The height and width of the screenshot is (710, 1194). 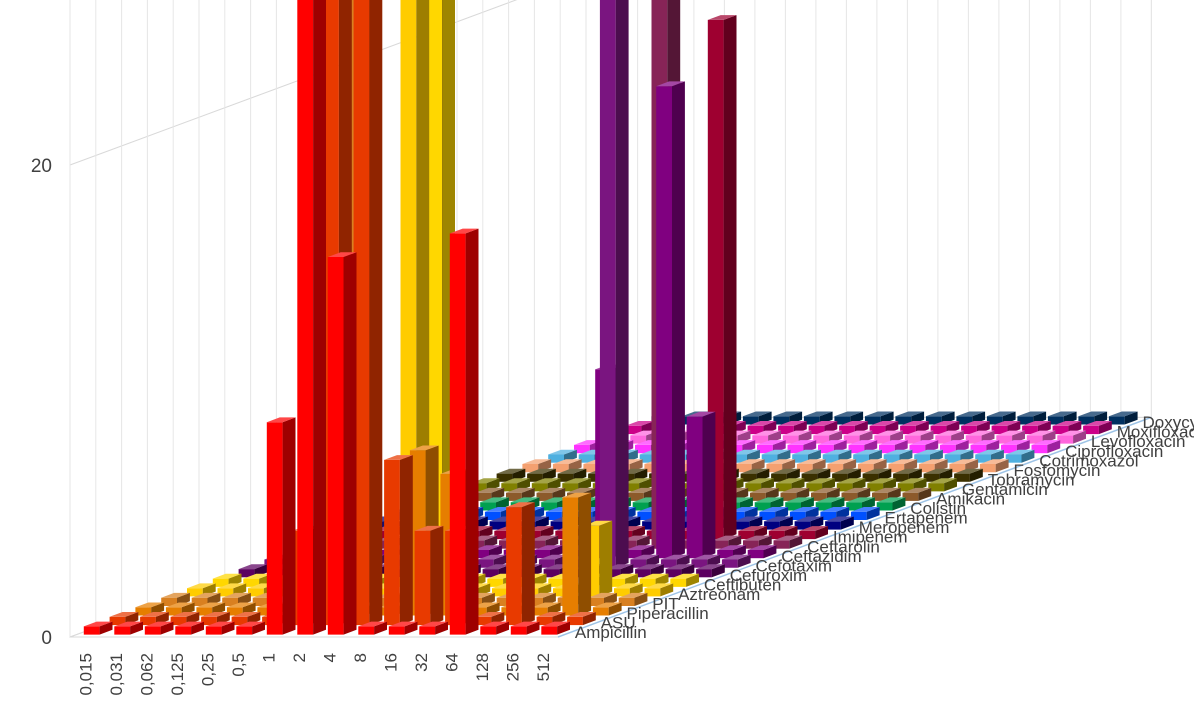 I want to click on x-tick-label: 512, so click(x=543, y=667).